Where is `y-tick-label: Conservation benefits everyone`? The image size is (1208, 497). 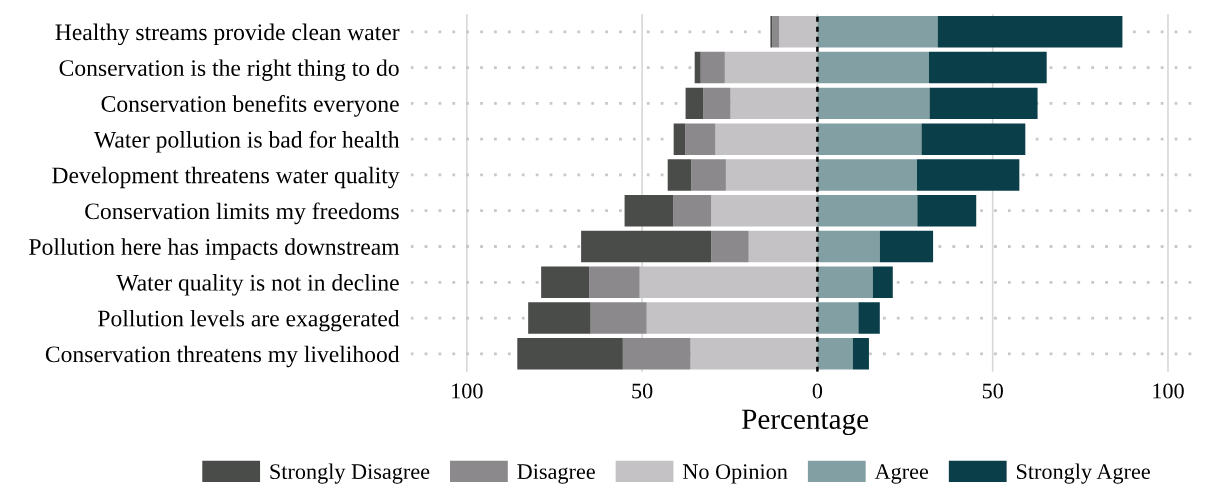
y-tick-label: Conservation benefits everyone is located at coordinates (250, 106).